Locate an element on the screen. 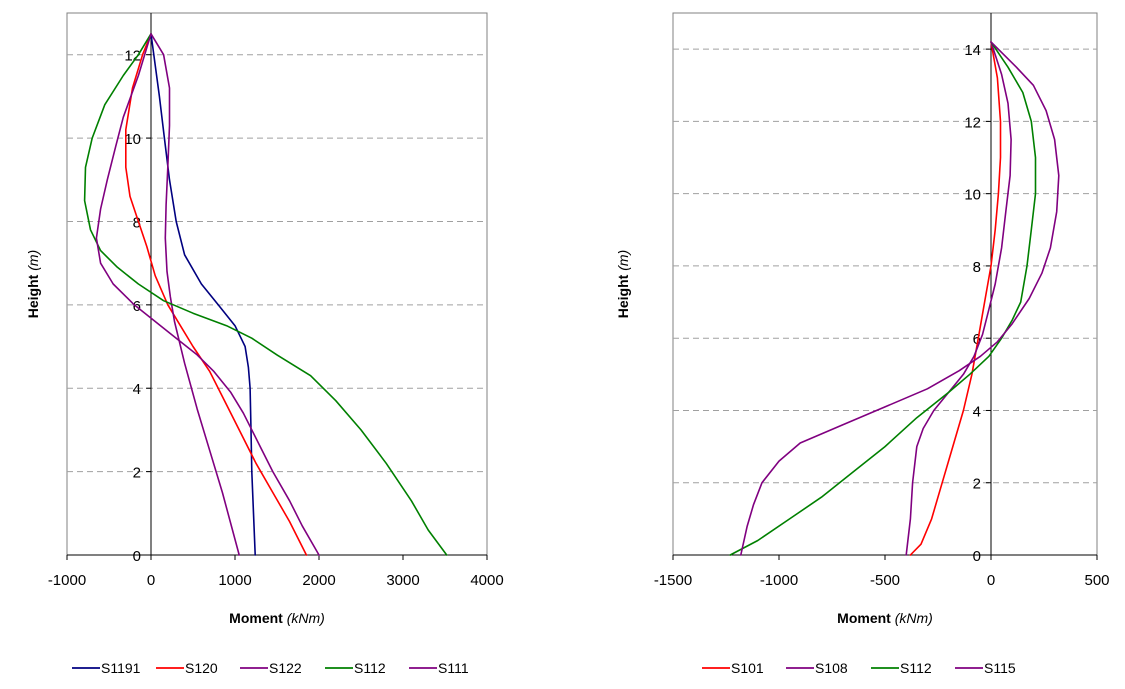 This screenshot has width=1125, height=689. legend-label-s120: S120 is located at coordinates (201, 668).